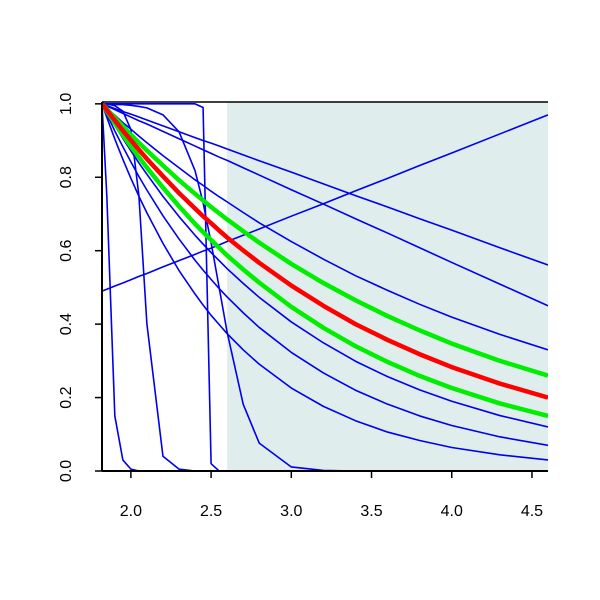 This screenshot has width=600, height=600. I want to click on y-tick-label: 1.0, so click(66, 104).